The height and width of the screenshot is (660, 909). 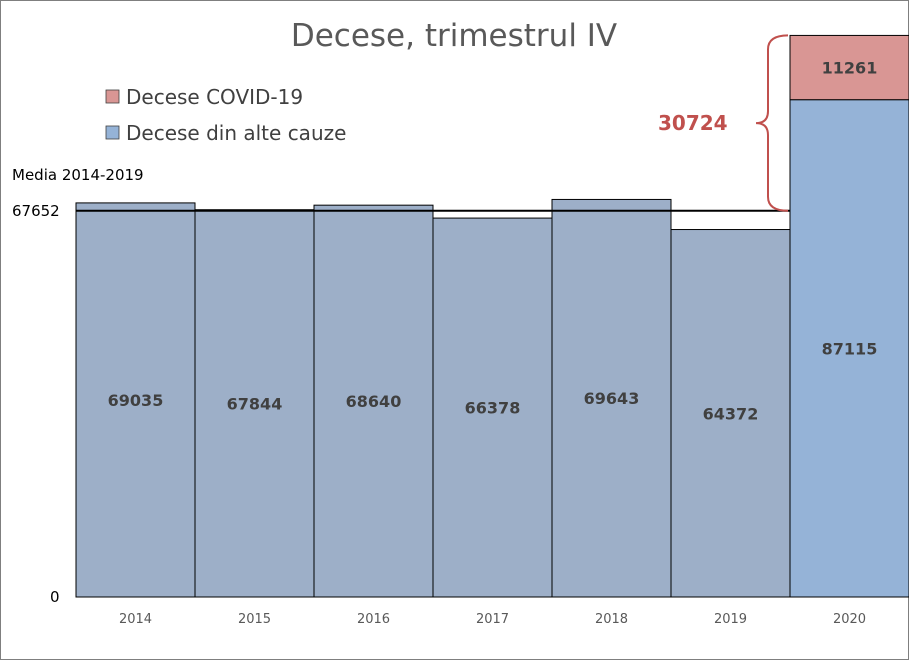 I want to click on bar-label-covid-2020: 11261, so click(x=850, y=68).